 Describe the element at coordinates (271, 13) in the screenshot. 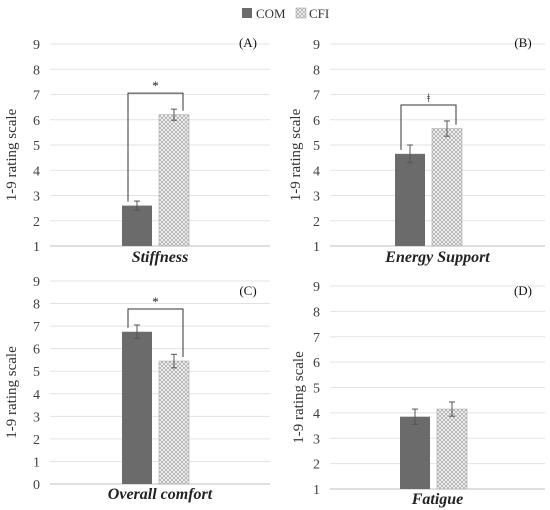

I see `legend-label-com: COM` at that location.